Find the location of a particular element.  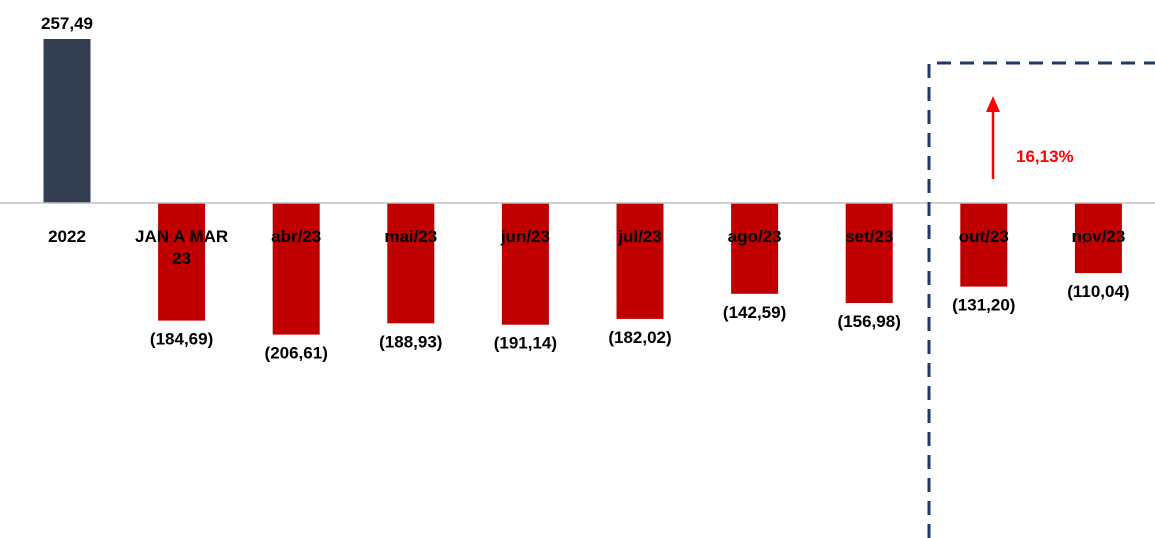

category-label-8: out/23 is located at coordinates (984, 236).